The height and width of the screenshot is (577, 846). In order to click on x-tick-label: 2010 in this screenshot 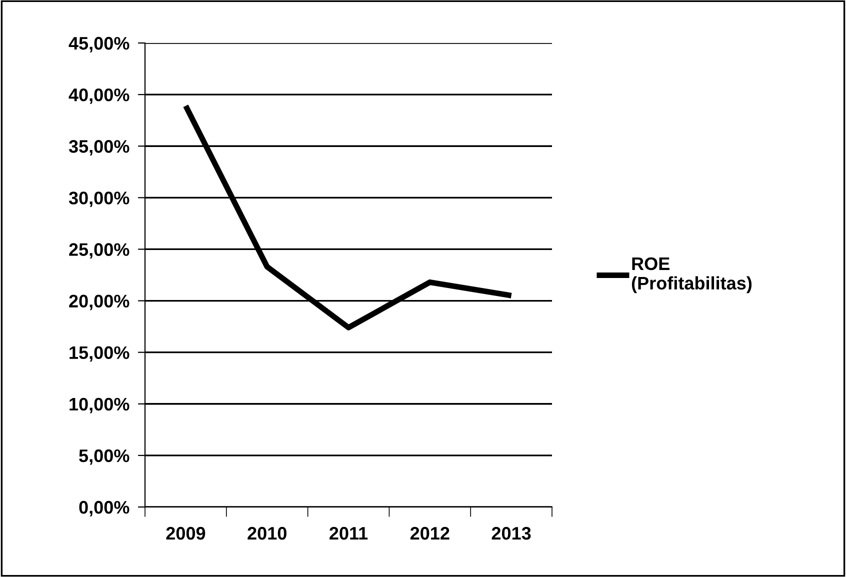, I will do `click(267, 533)`.